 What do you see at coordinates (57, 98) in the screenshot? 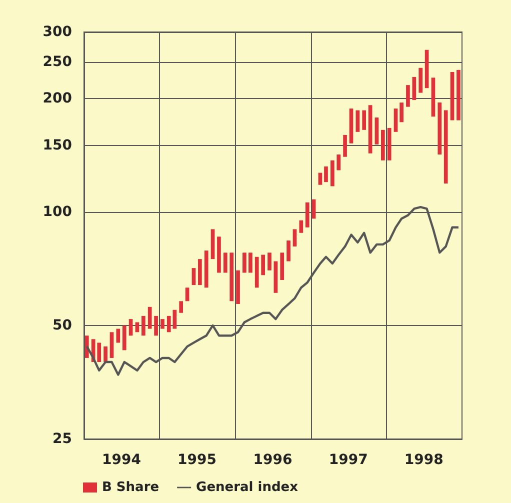
I see `y-tick-label: 200` at bounding box center [57, 98].